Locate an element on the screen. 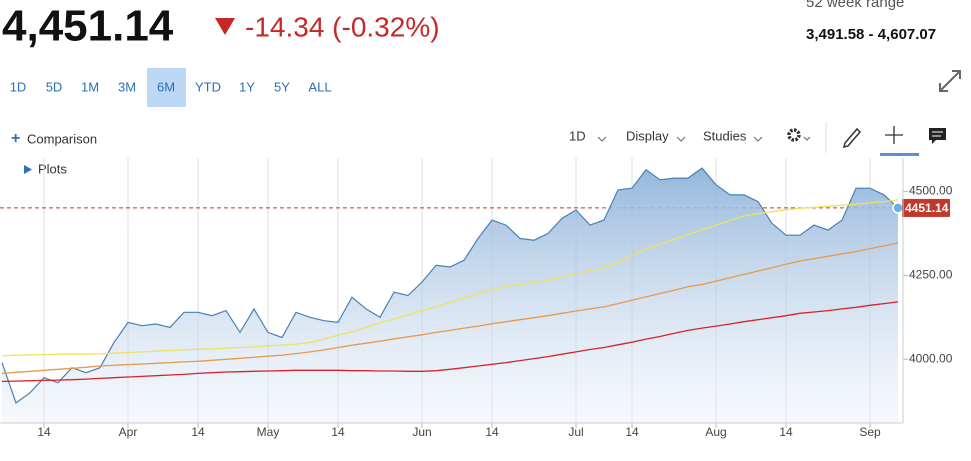  interval-button: 1D is located at coordinates (577, 135).